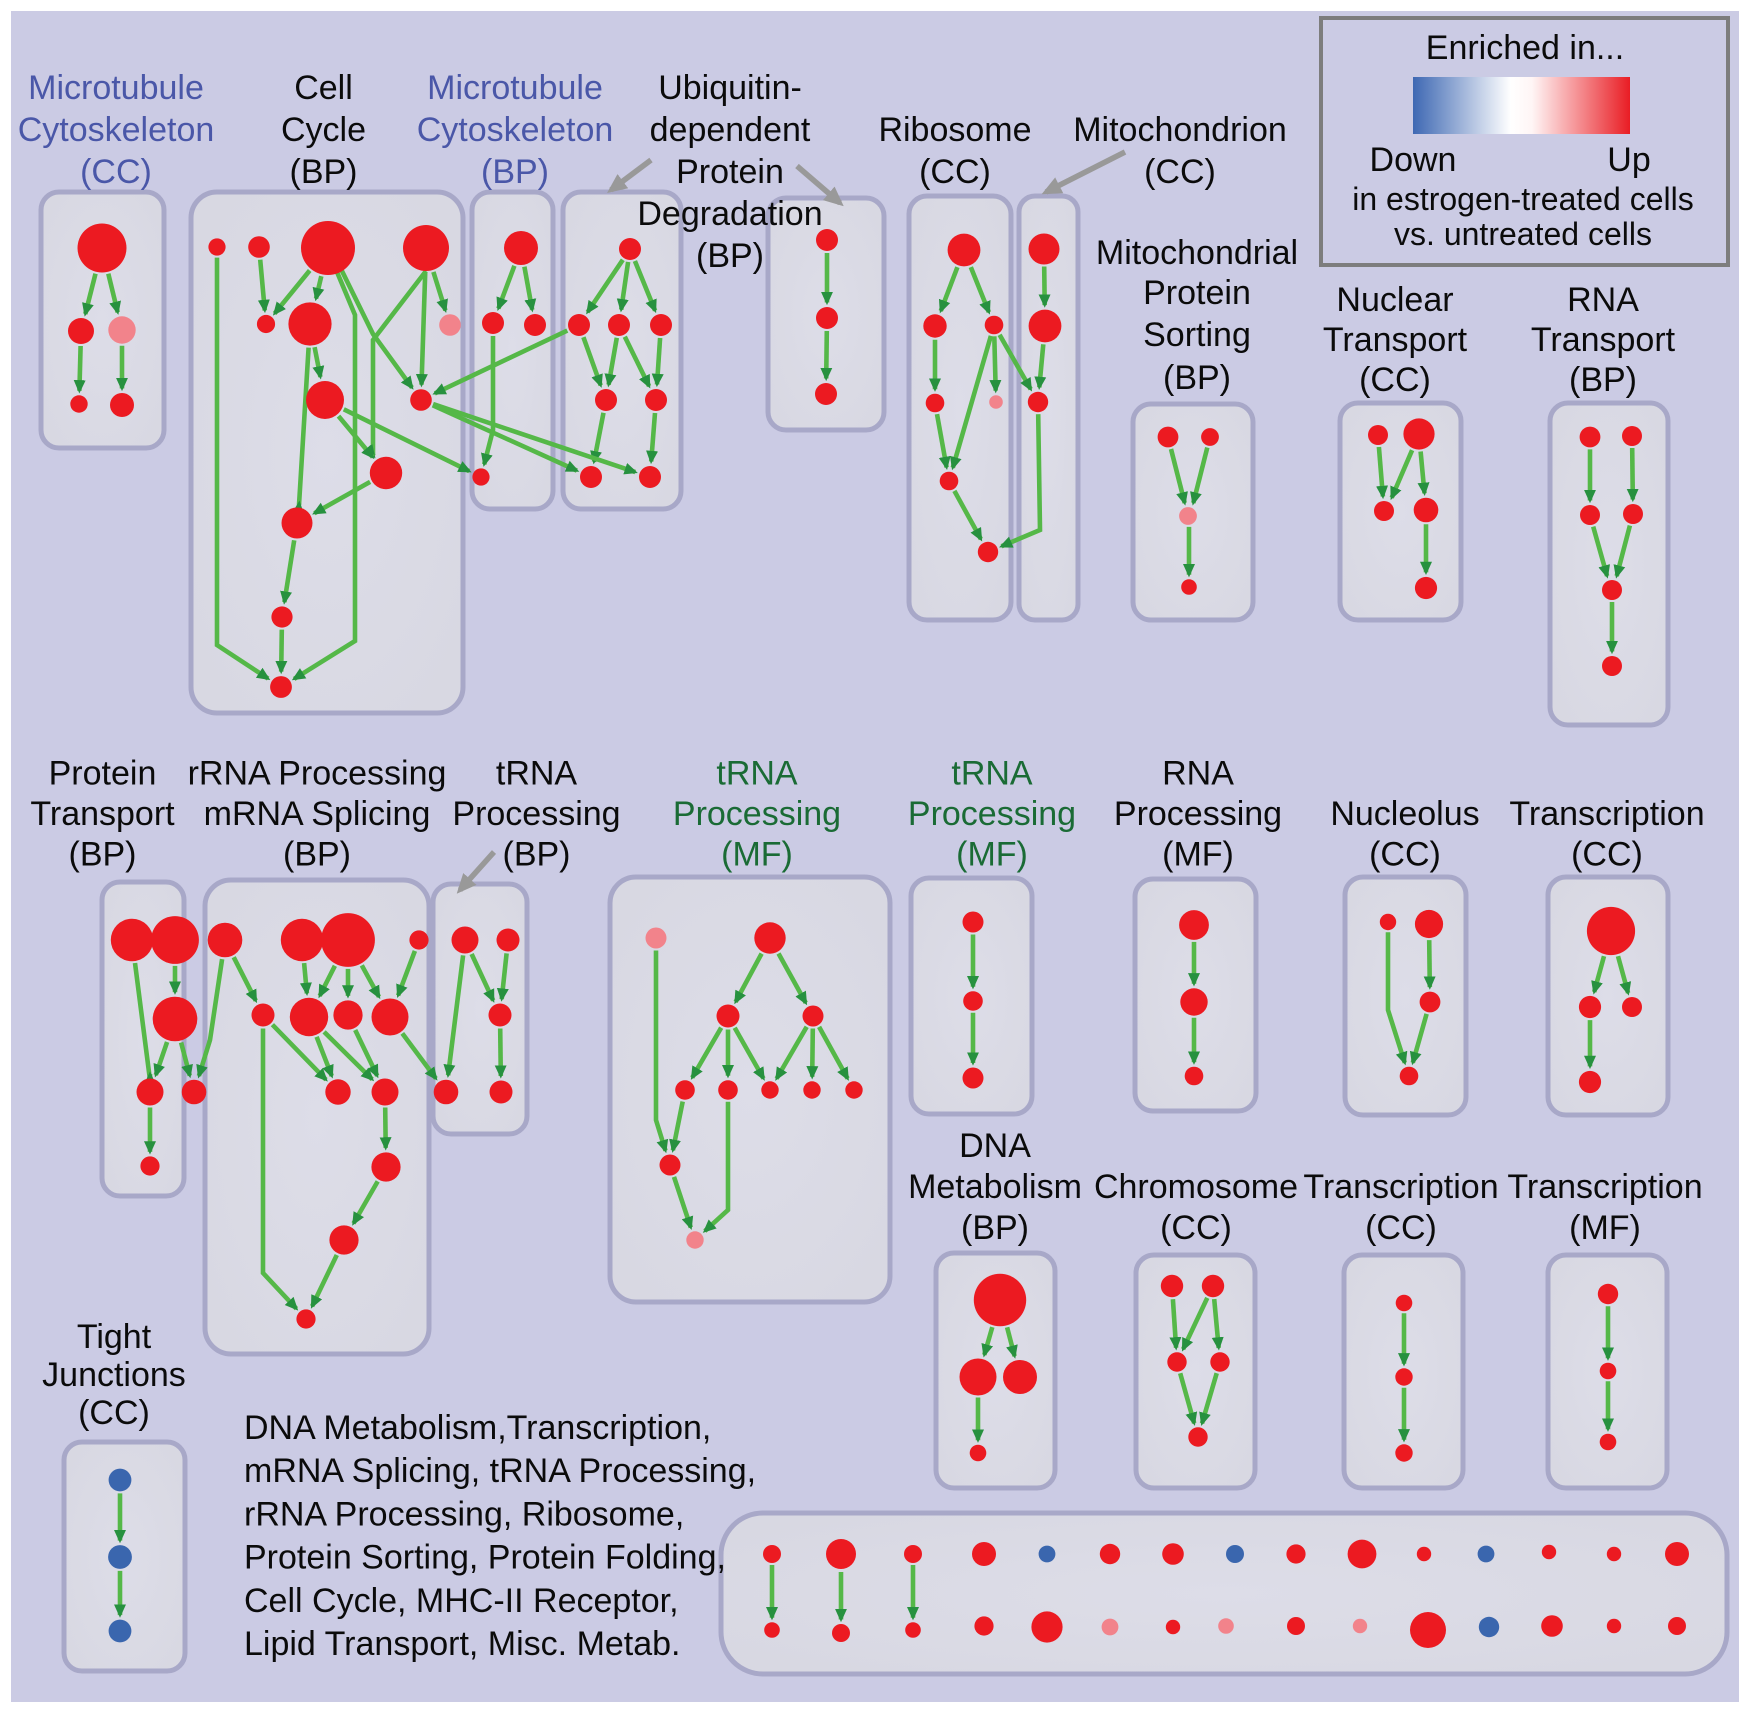 Image resolution: width=1750 pixels, height=1715 pixels. What do you see at coordinates (729, 214) in the screenshot?
I see `svg-text: Degradation` at bounding box center [729, 214].